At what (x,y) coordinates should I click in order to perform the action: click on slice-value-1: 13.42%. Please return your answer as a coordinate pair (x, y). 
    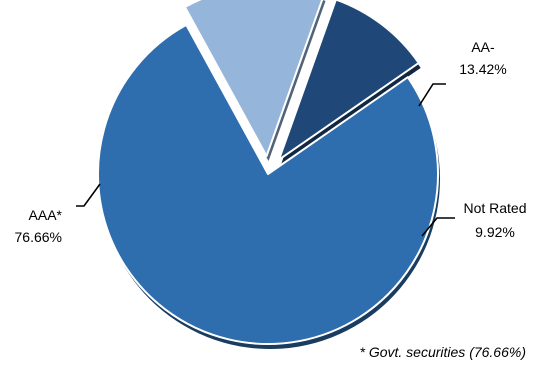
    Looking at the image, I should click on (482, 69).